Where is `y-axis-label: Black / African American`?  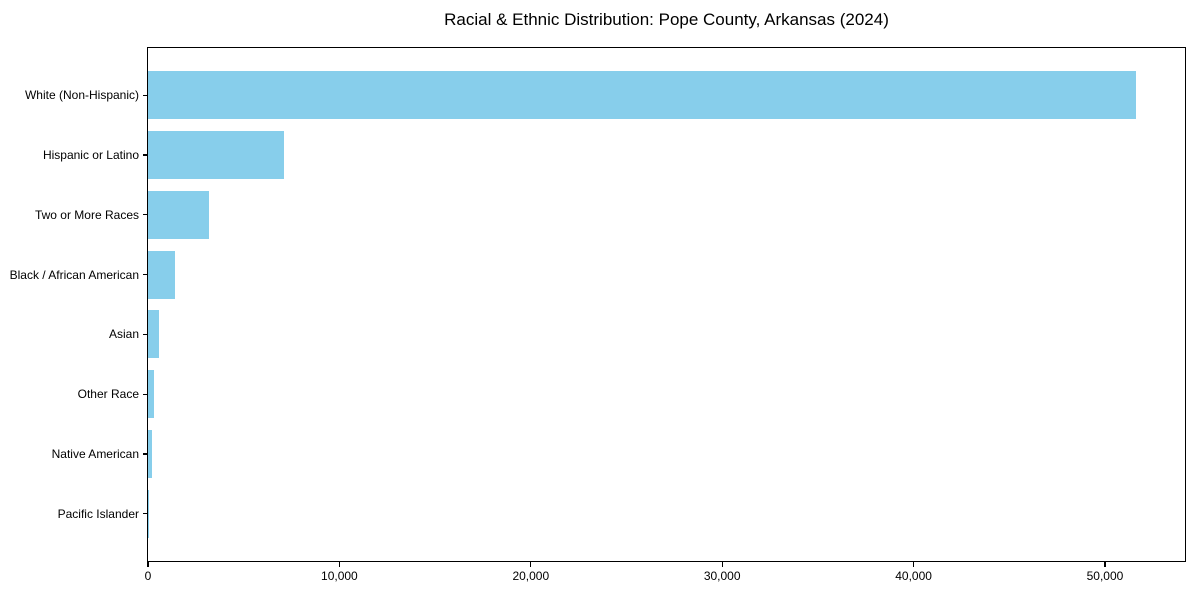
y-axis-label: Black / African American is located at coordinates (74, 274).